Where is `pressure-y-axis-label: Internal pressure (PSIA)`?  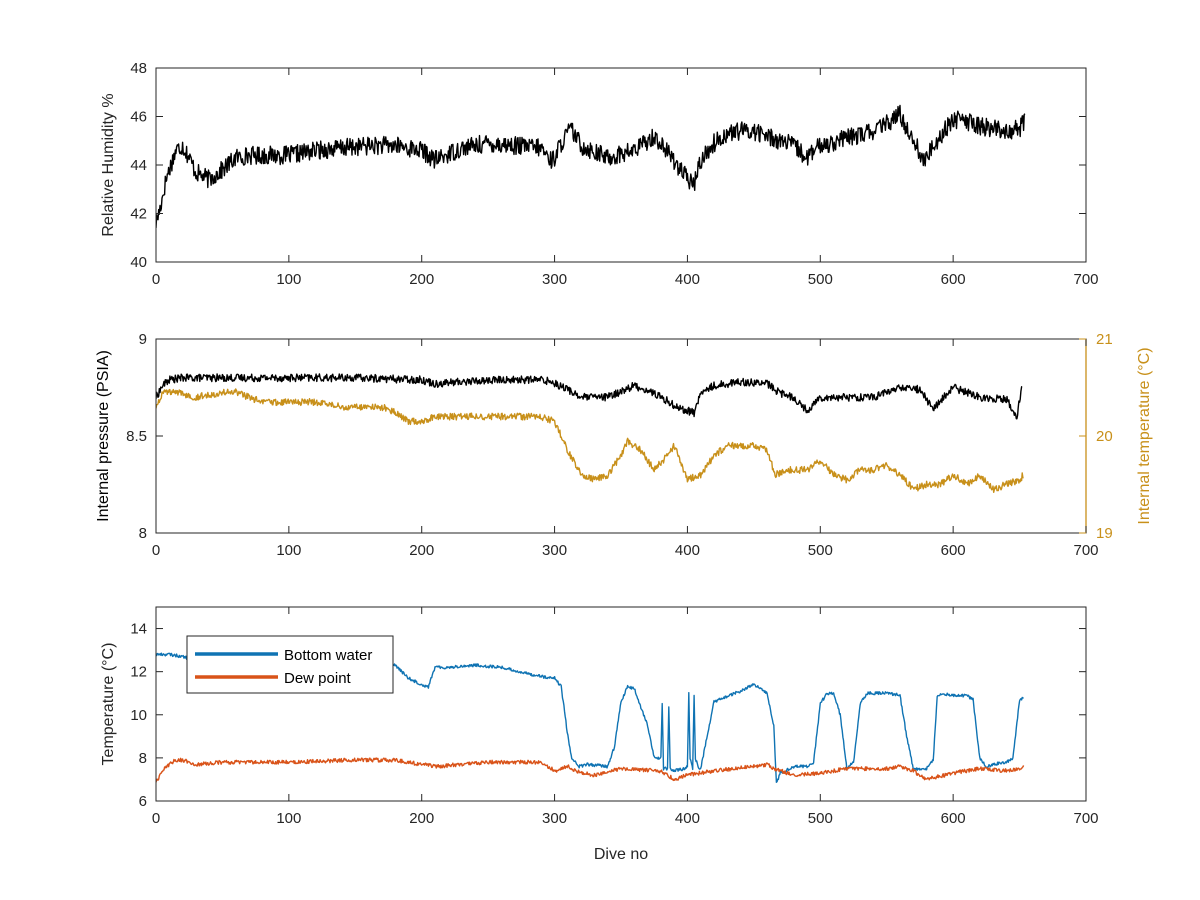 pressure-y-axis-label: Internal pressure (PSIA) is located at coordinates (103, 436).